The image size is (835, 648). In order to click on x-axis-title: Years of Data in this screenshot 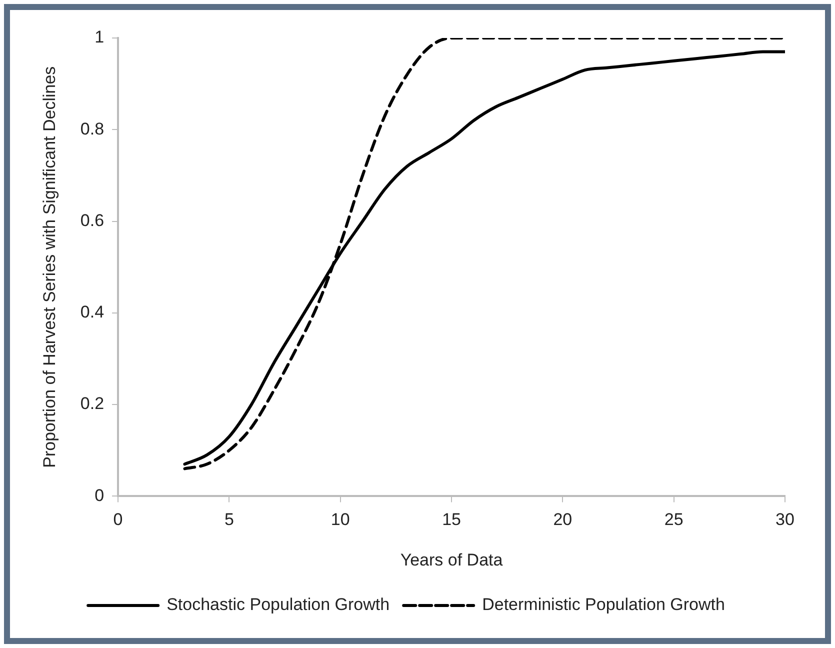, I will do `click(452, 560)`.